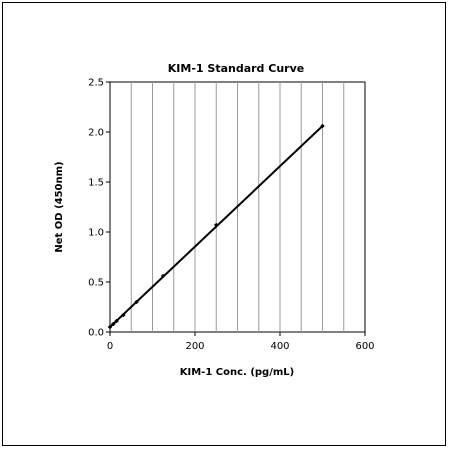  What do you see at coordinates (279, 346) in the screenshot?
I see `x-tick-label: 400` at bounding box center [279, 346].